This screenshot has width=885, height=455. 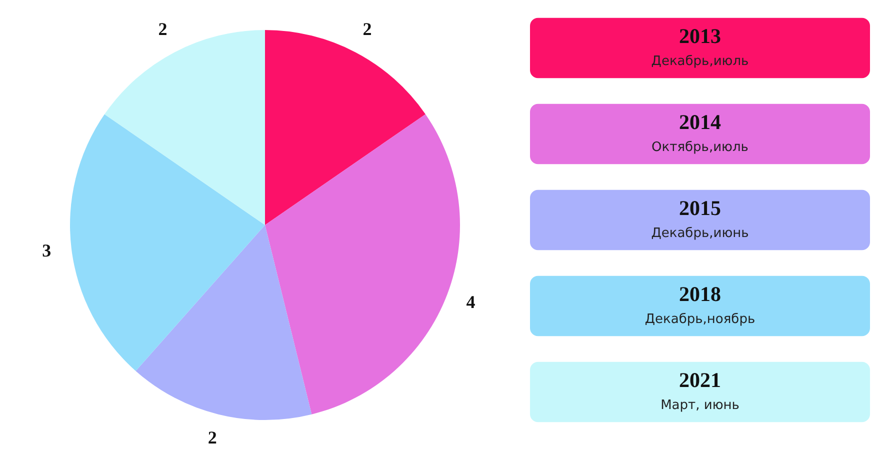 I want to click on category-label: 2021 Март, июнь, so click(x=700, y=390).